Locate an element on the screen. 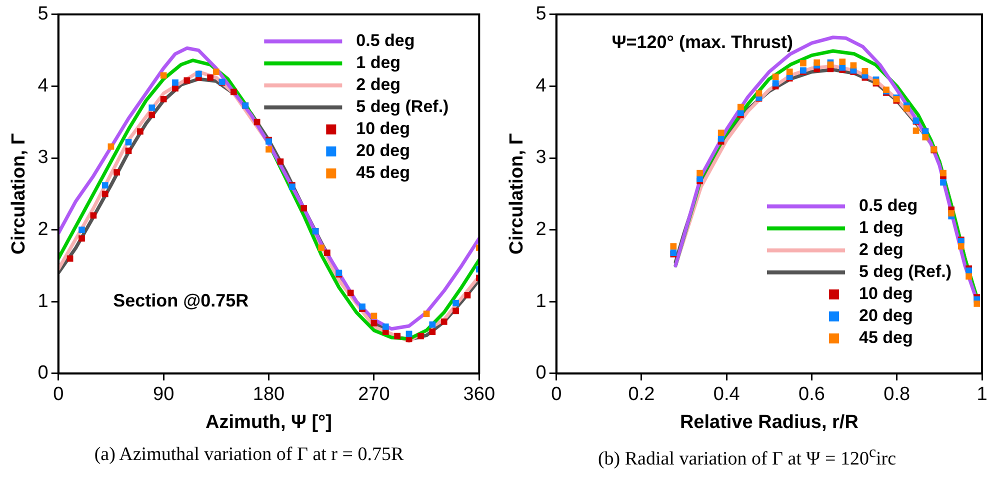 The image size is (996, 487). annotation: Section @0.75R is located at coordinates (181, 300).